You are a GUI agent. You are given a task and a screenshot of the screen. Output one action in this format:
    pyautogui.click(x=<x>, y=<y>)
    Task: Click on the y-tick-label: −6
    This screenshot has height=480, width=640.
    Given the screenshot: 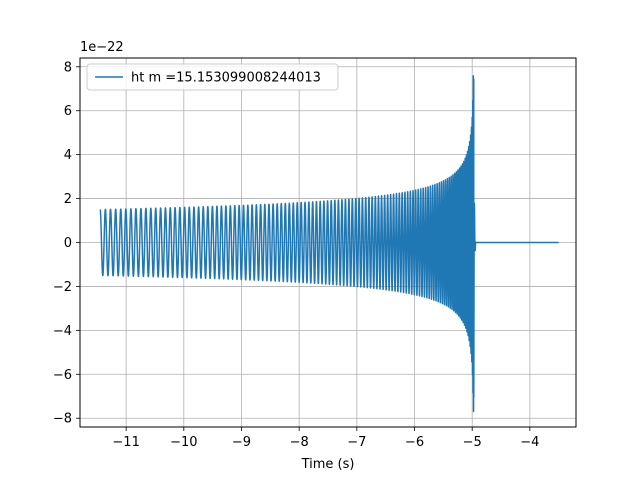 What is the action you would take?
    pyautogui.click(x=62, y=375)
    